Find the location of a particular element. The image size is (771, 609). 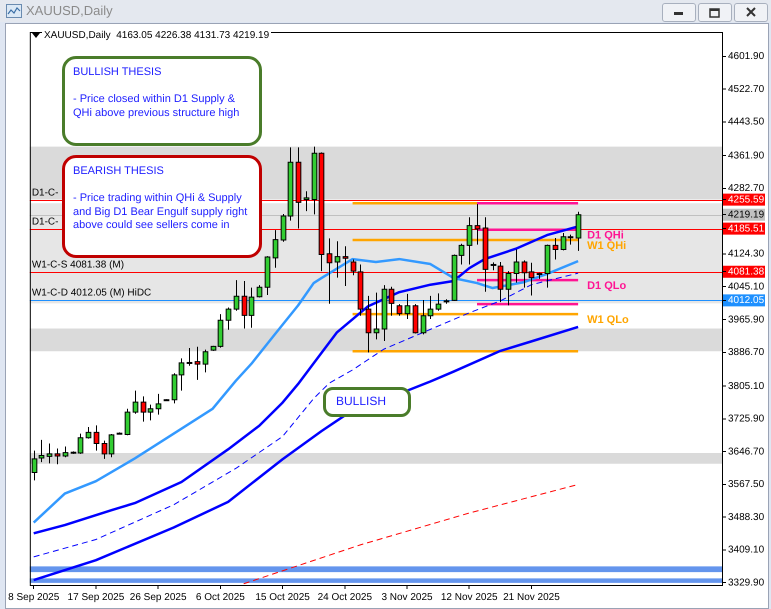

x-tick-label: 26 Sep 2025 is located at coordinates (158, 597).